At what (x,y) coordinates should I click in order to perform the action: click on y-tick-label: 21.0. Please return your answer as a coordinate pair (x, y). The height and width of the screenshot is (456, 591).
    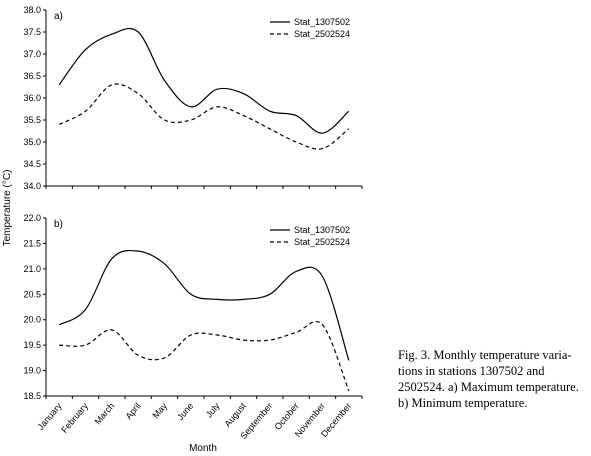
    Looking at the image, I should click on (32, 269).